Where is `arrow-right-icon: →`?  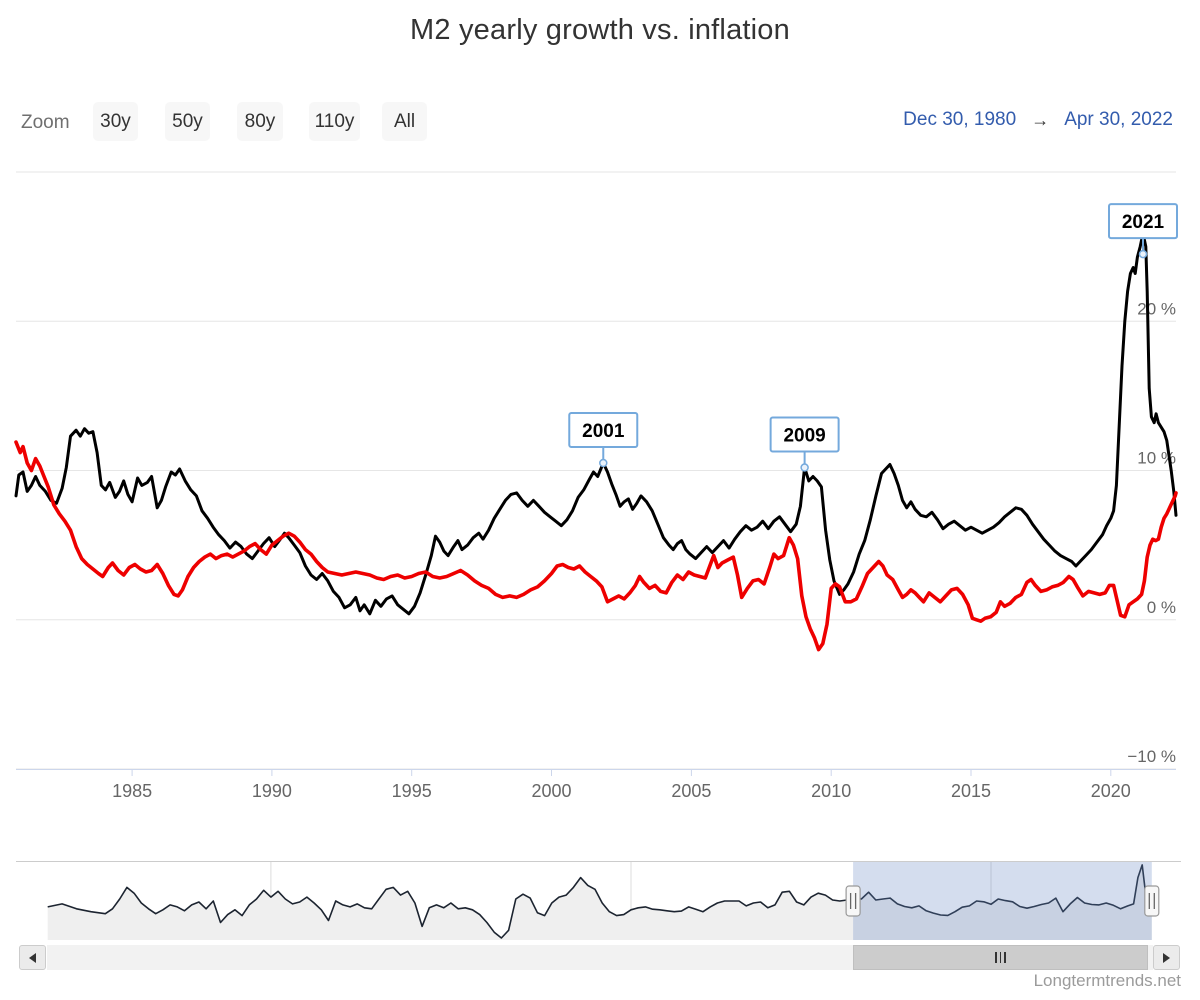
arrow-right-icon: → is located at coordinates (1040, 119).